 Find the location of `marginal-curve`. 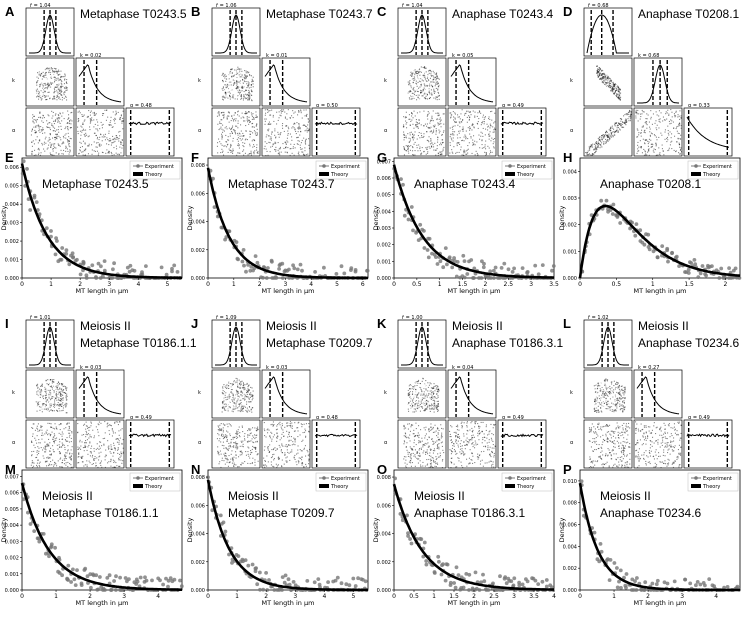

marginal-curve is located at coordinates (286, 395).